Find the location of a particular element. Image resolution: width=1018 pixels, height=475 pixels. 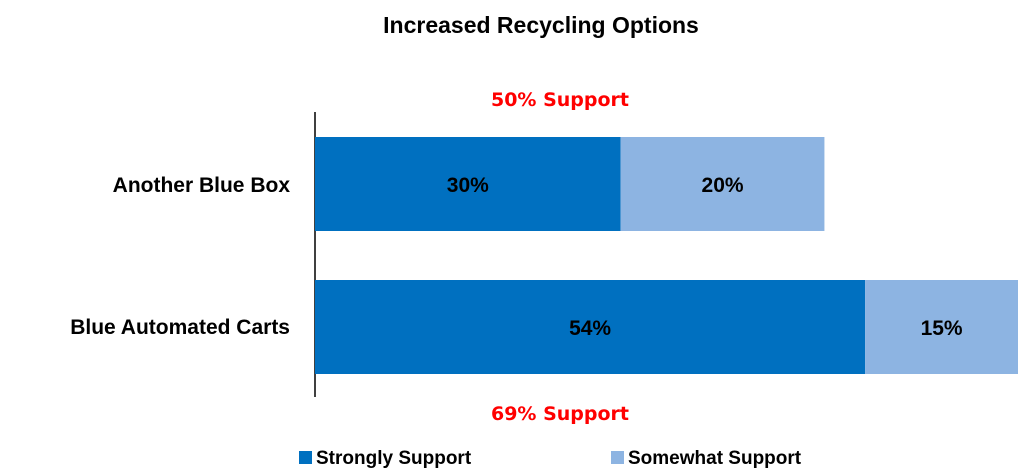

annotation-blue-automated-carts-total: 69% Support is located at coordinates (560, 414).